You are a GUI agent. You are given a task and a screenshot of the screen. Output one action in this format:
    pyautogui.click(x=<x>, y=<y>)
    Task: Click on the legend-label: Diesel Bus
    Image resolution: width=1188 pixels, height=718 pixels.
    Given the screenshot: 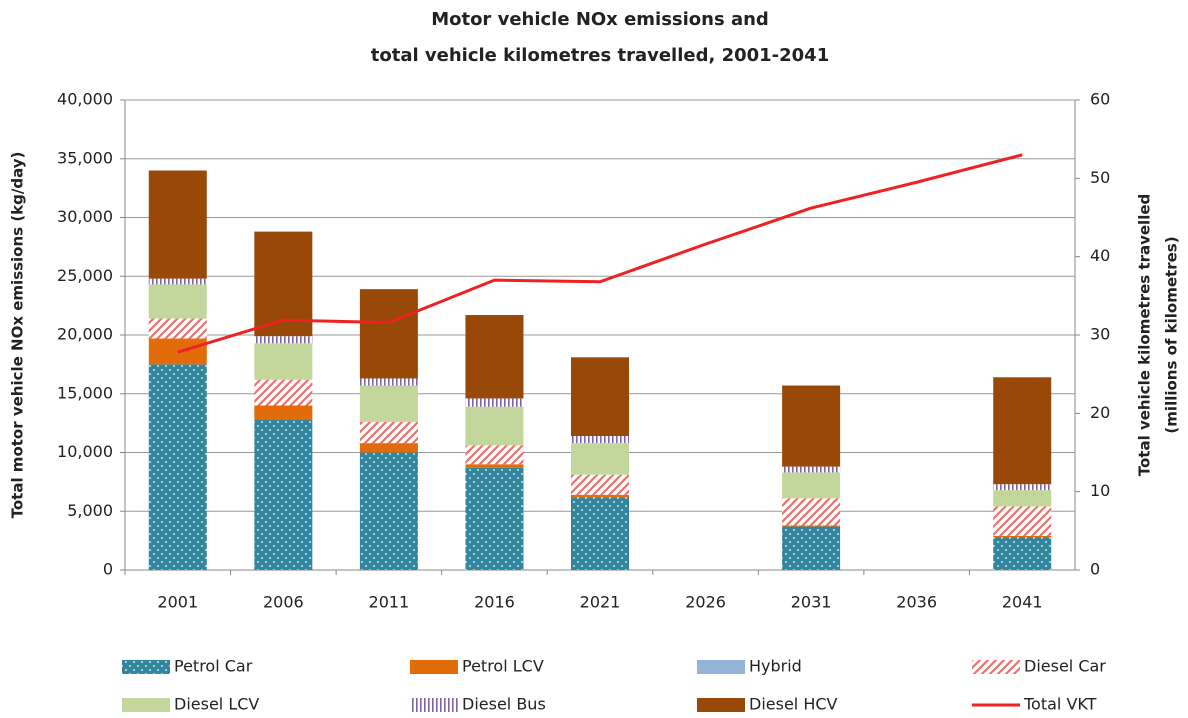 What is the action you would take?
    pyautogui.click(x=504, y=704)
    